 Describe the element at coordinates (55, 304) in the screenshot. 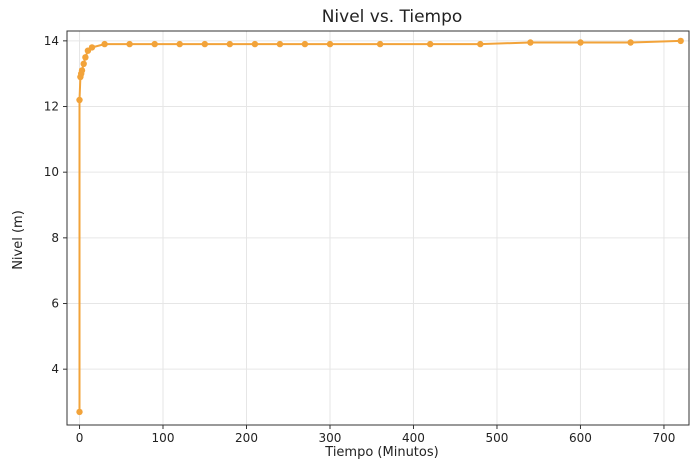

I see `y-tick-label: 6` at that location.